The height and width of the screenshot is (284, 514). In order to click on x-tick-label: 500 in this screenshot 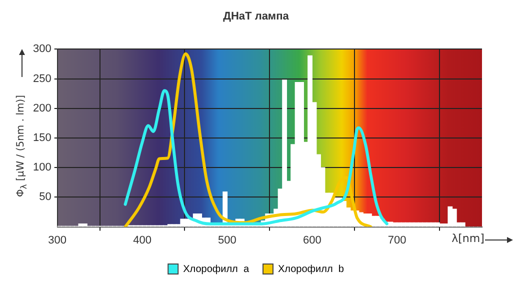, I will do `click(227, 240)`.